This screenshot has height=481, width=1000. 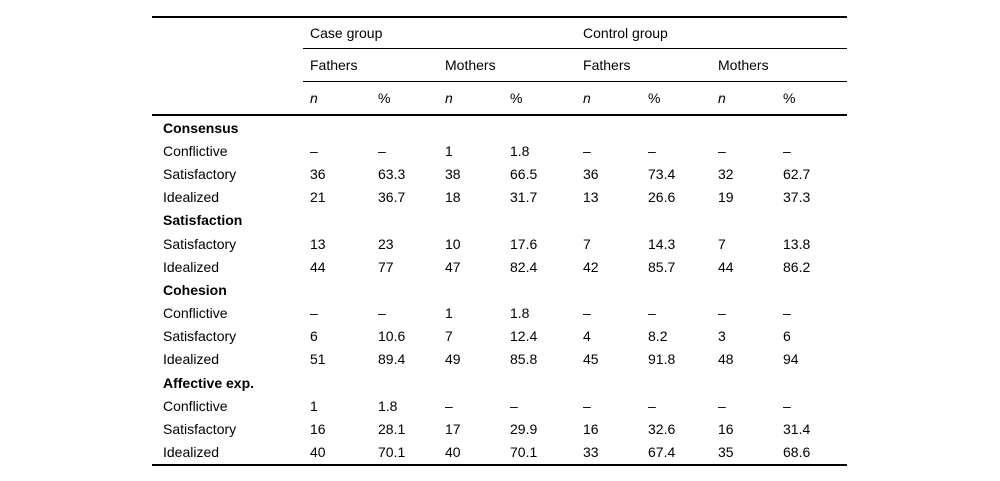 I want to click on data-row: Satisfactory 6 10.6 7 12.4 4 8.2 3 6, so click(x=499, y=336).